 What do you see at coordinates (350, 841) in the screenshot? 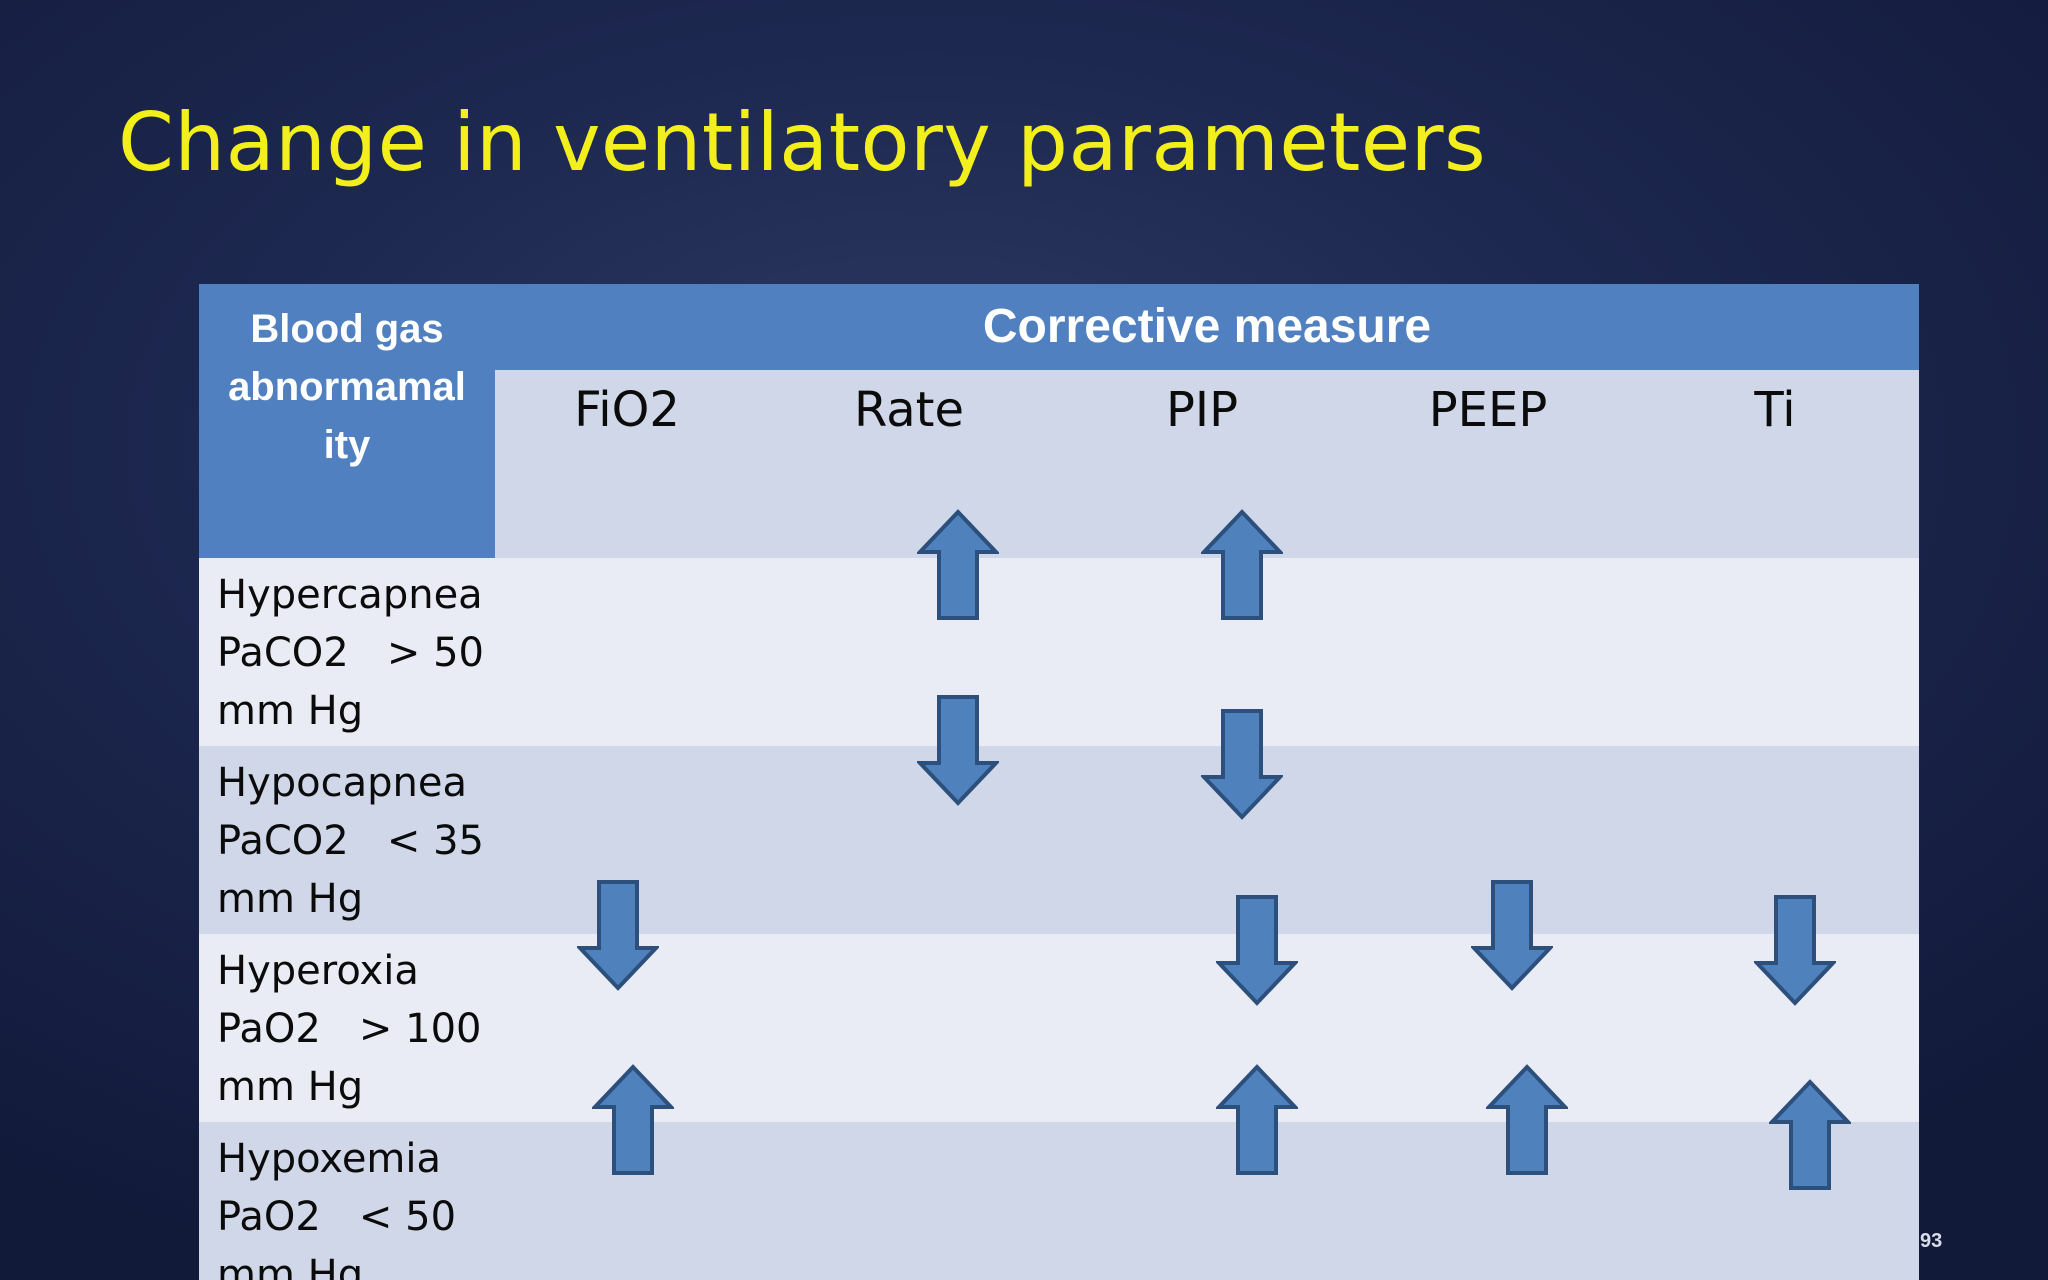
I see `row-label-hypocapnea: Hypocapnea PaCO2 < 35 mm Hg` at bounding box center [350, 841].